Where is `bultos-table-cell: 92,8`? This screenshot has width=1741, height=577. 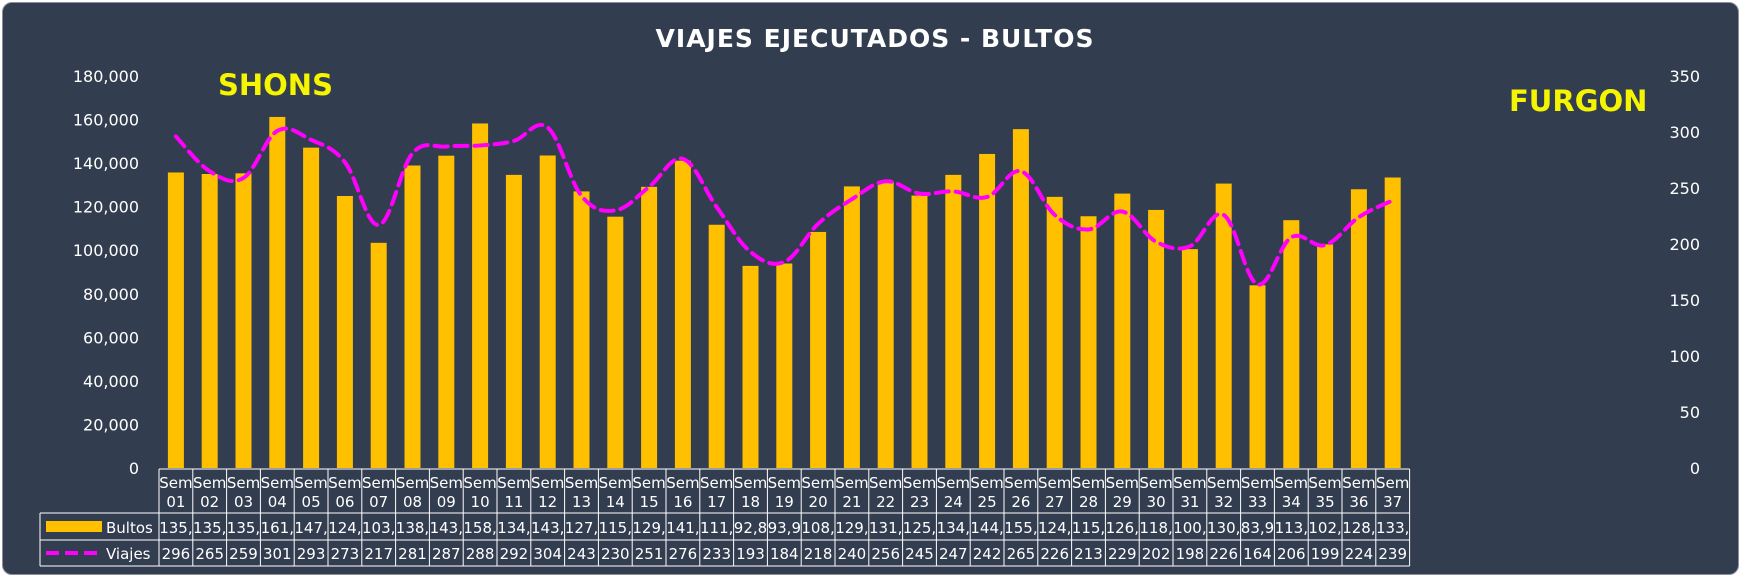 bultos-table-cell: 92,8 is located at coordinates (750, 528).